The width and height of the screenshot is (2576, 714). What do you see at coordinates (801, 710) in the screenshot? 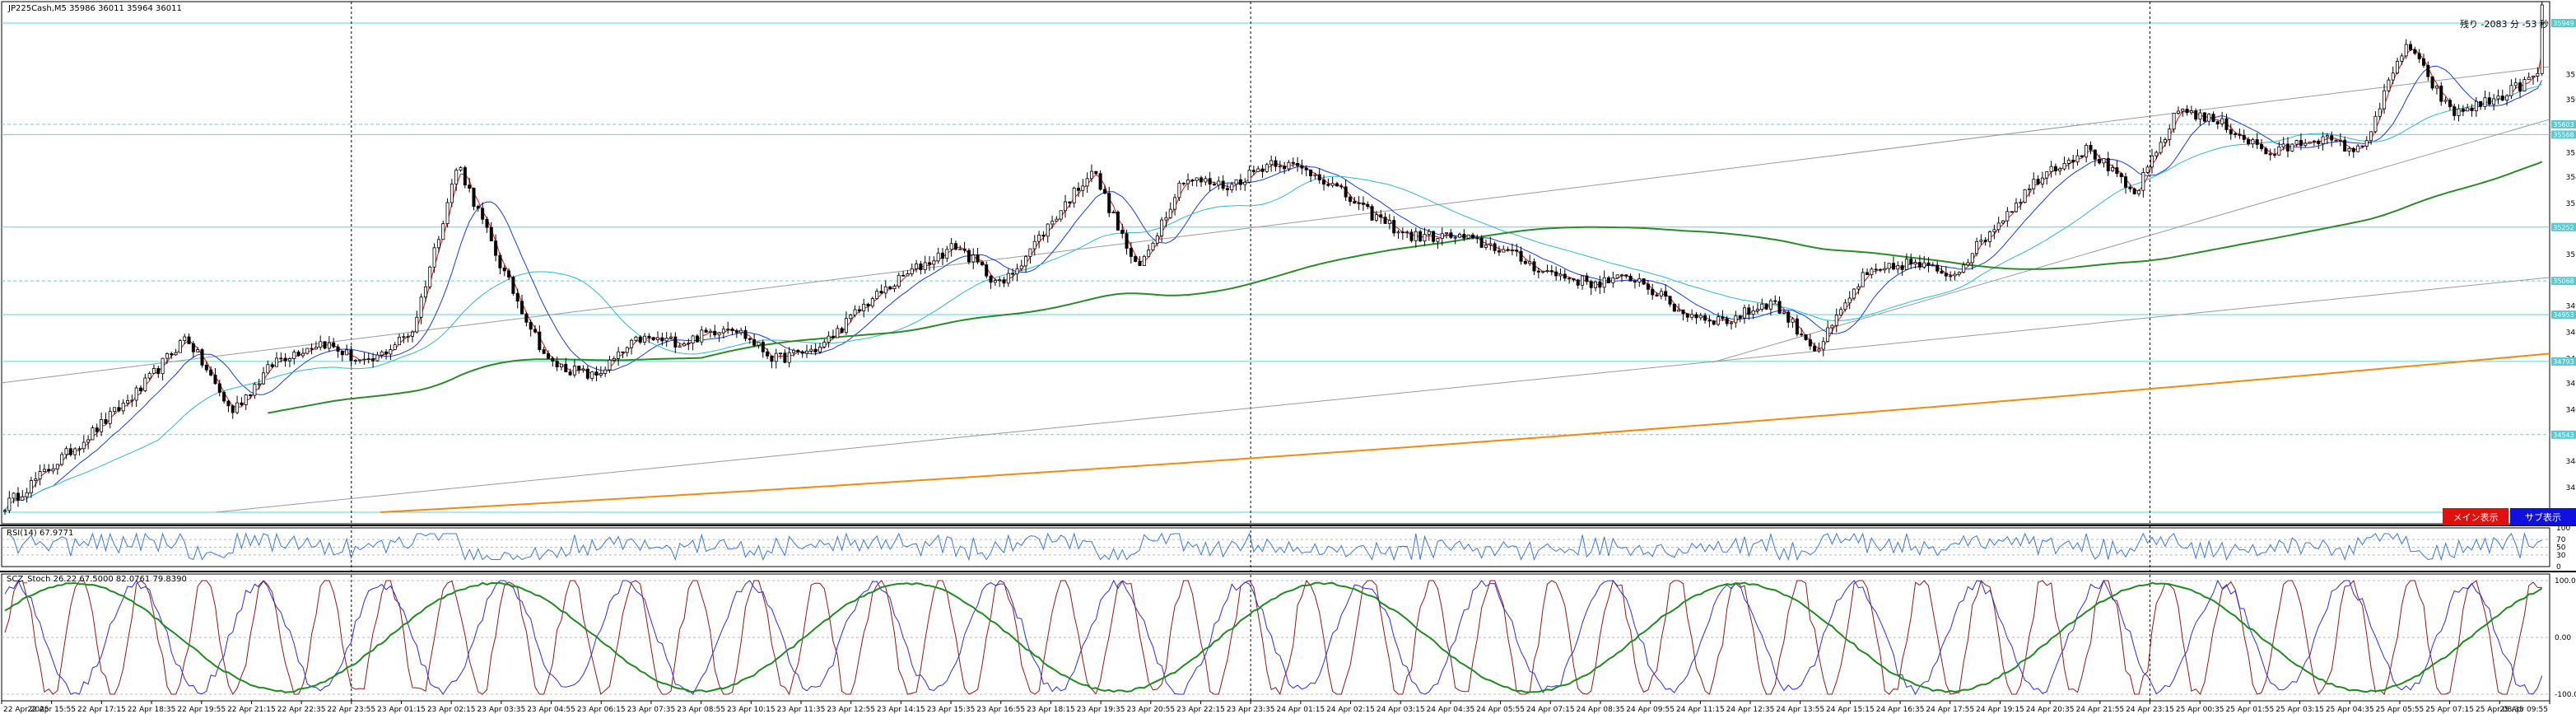
I see `time-axis-label: 23 Apr 11:35` at bounding box center [801, 710].